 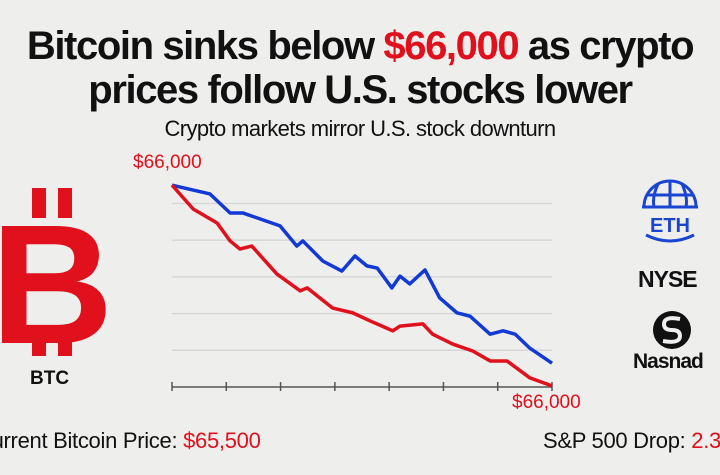 I want to click on headline-line-1: Bitcoin sinks below $66,000 as crypto, so click(x=360, y=46).